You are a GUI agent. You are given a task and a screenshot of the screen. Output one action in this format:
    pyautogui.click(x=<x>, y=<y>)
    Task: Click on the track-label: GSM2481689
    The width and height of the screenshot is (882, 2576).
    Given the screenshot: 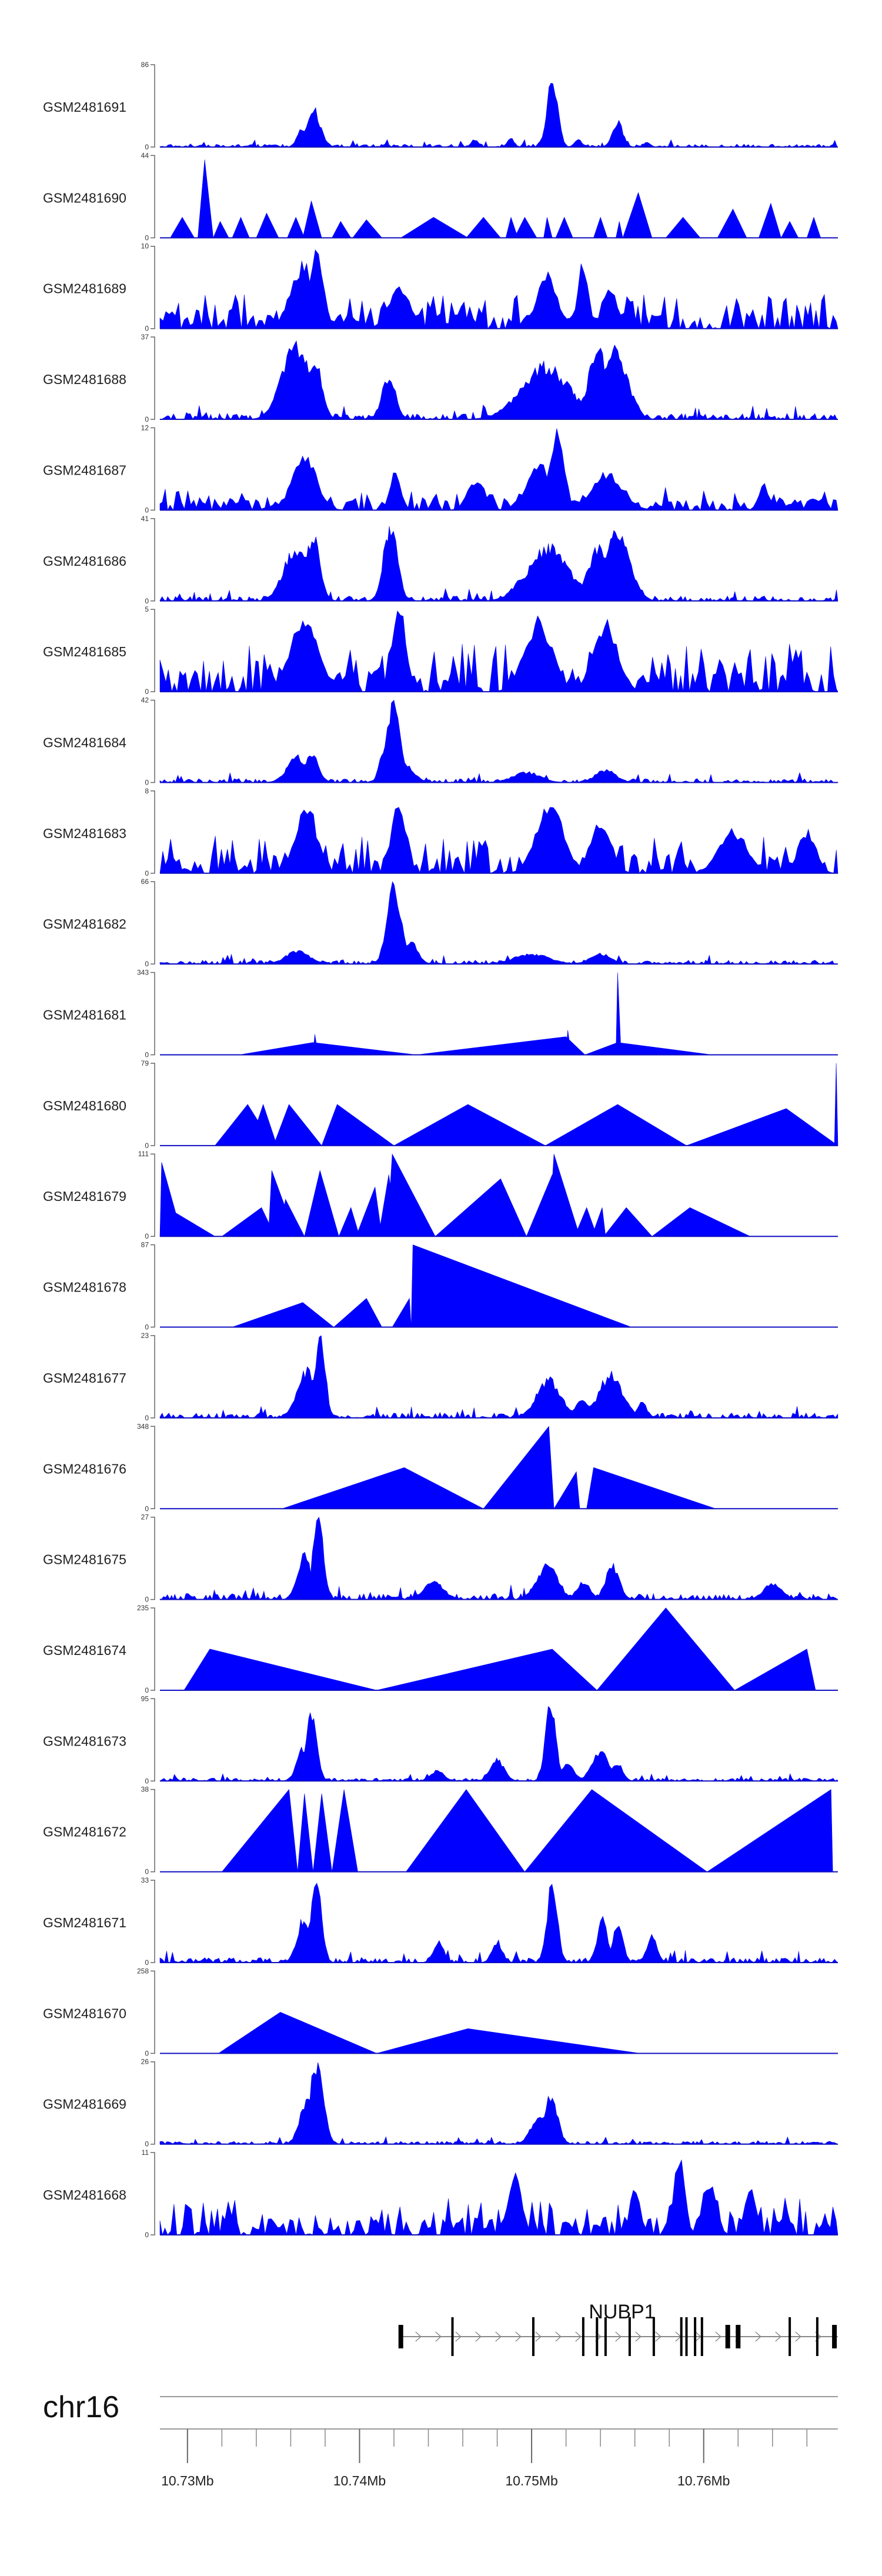 What is the action you would take?
    pyautogui.click(x=84, y=288)
    